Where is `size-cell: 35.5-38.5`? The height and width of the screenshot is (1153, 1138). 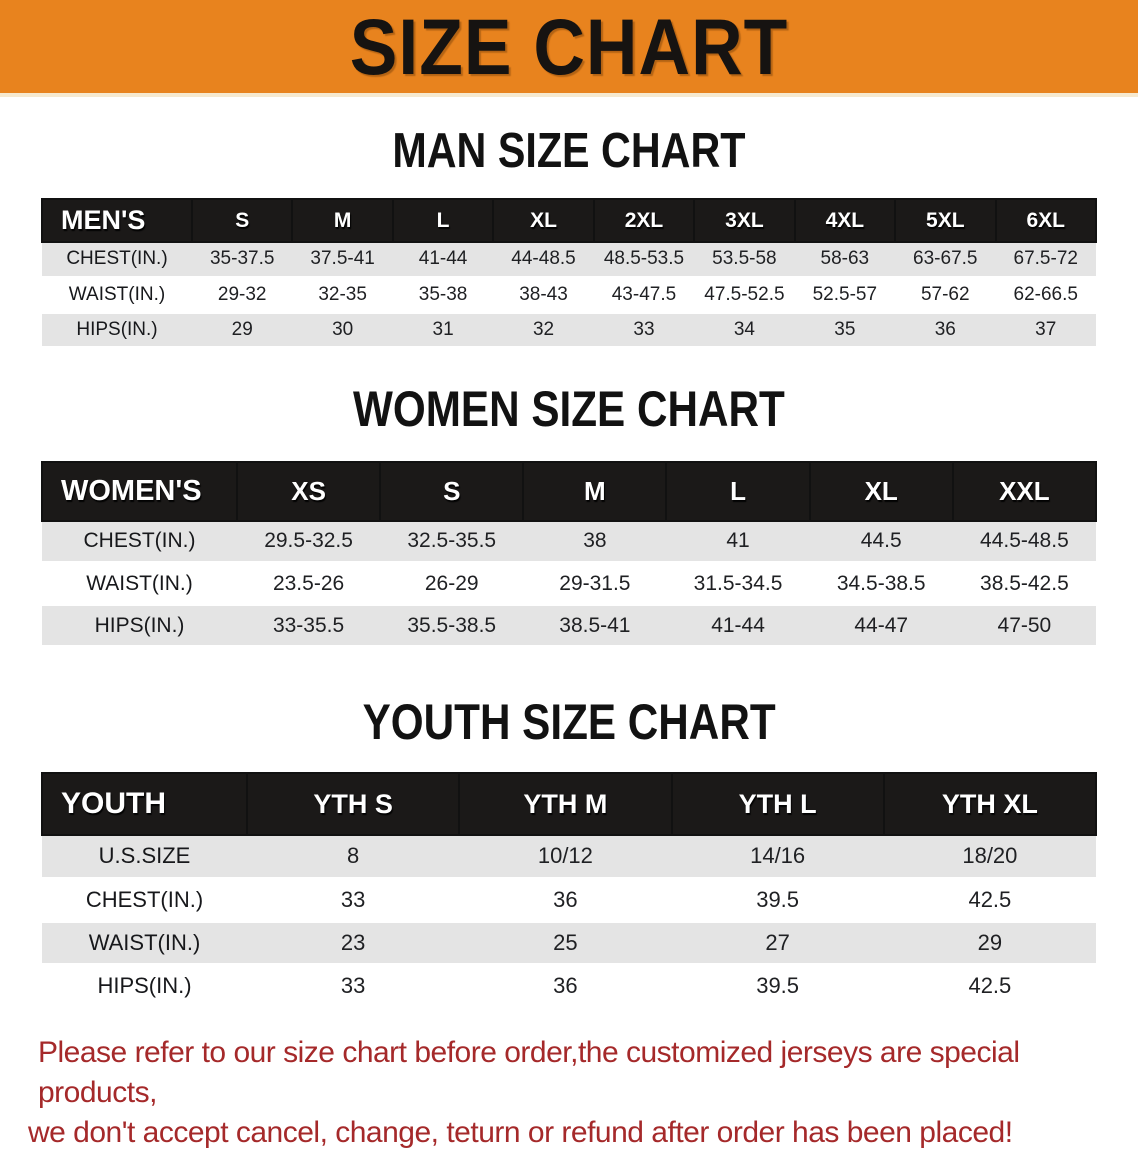 size-cell: 35.5-38.5 is located at coordinates (452, 625).